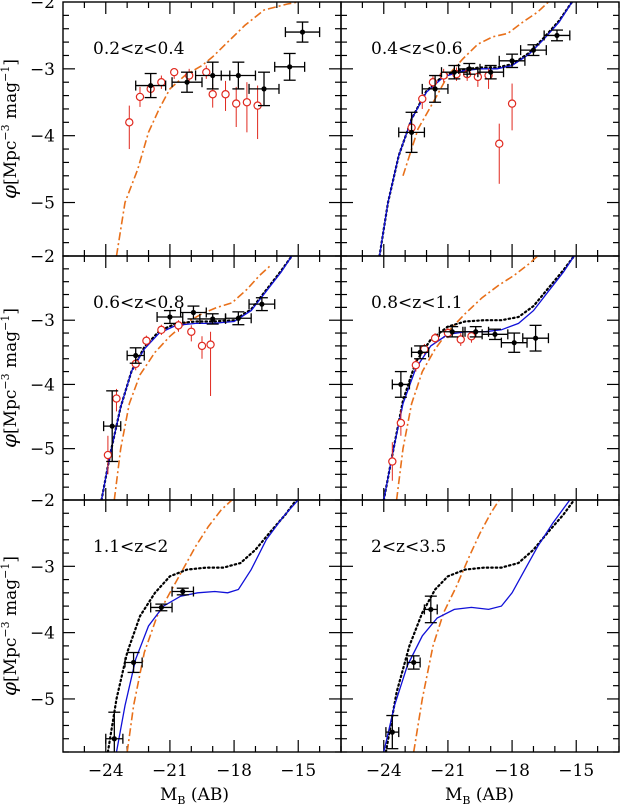  I want to click on x-axis-title-right: MB (AB), so click(479, 796).